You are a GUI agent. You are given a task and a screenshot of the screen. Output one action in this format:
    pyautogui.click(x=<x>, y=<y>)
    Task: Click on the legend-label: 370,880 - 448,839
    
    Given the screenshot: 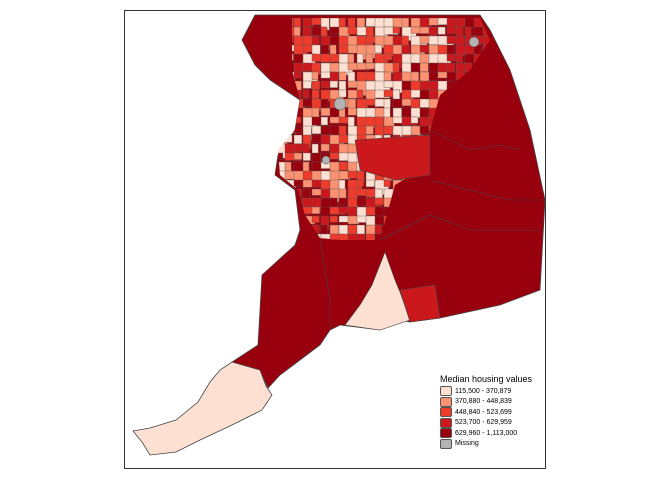 What is the action you would take?
    pyautogui.click(x=483, y=402)
    